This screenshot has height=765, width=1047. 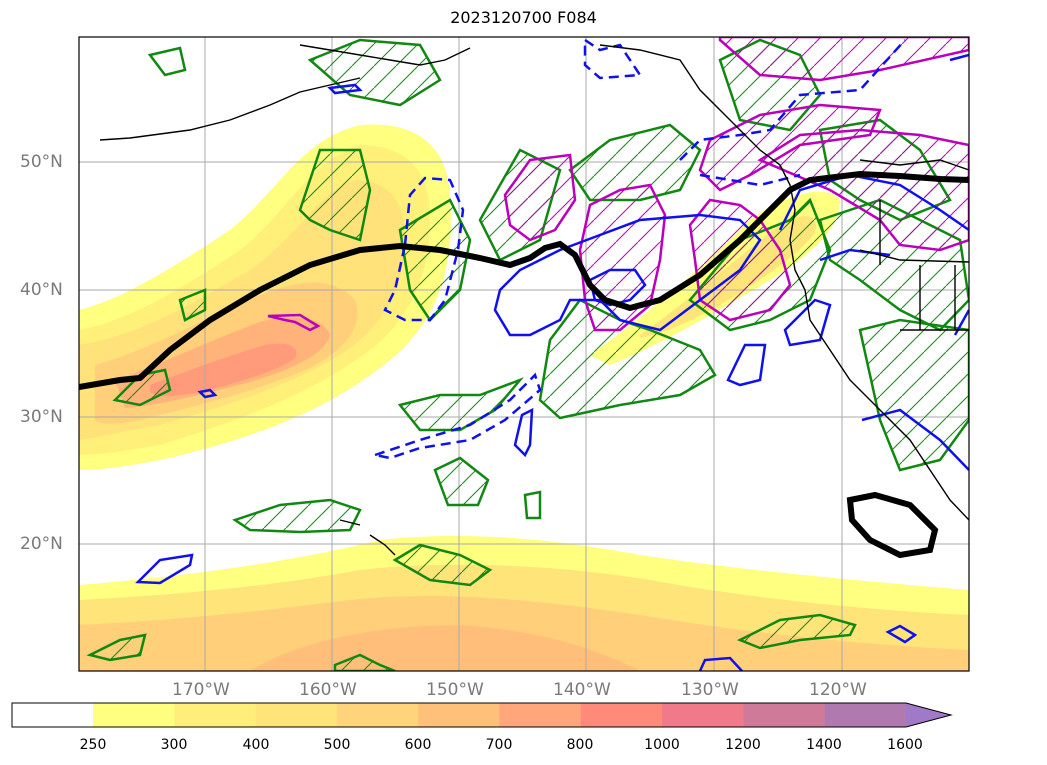 I want to click on colorbar-tick-label: 400, so click(x=256, y=745).